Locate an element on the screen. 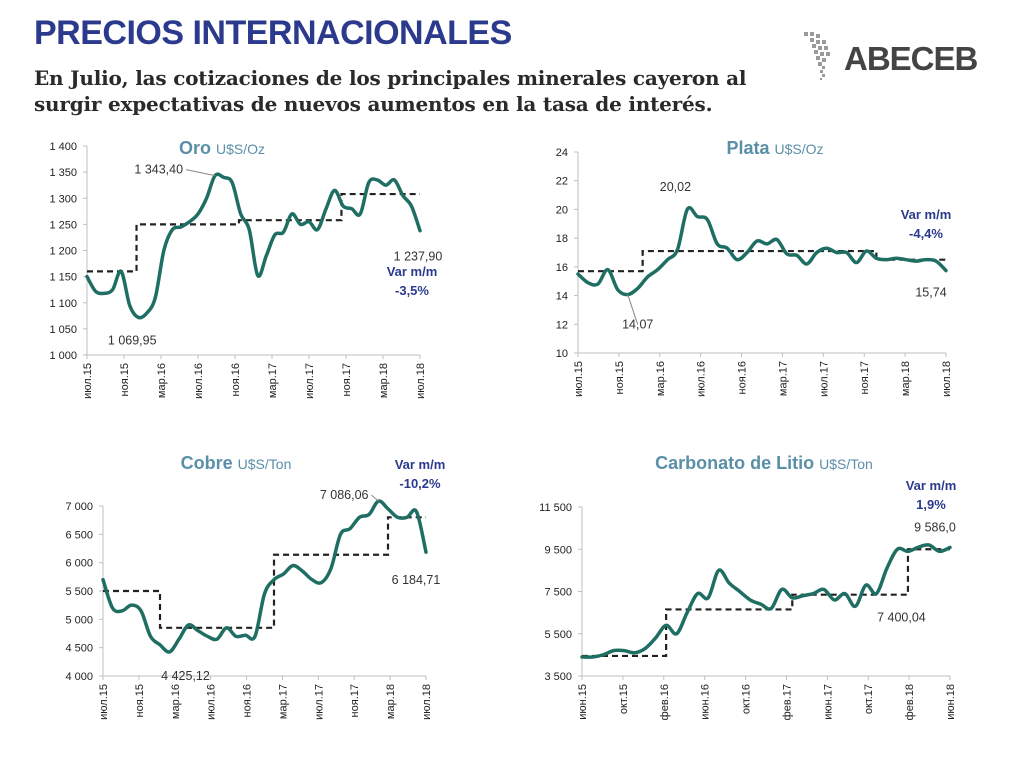 The height and width of the screenshot is (768, 1024). abeceb-logo: ABECEB is located at coordinates (895, 60).